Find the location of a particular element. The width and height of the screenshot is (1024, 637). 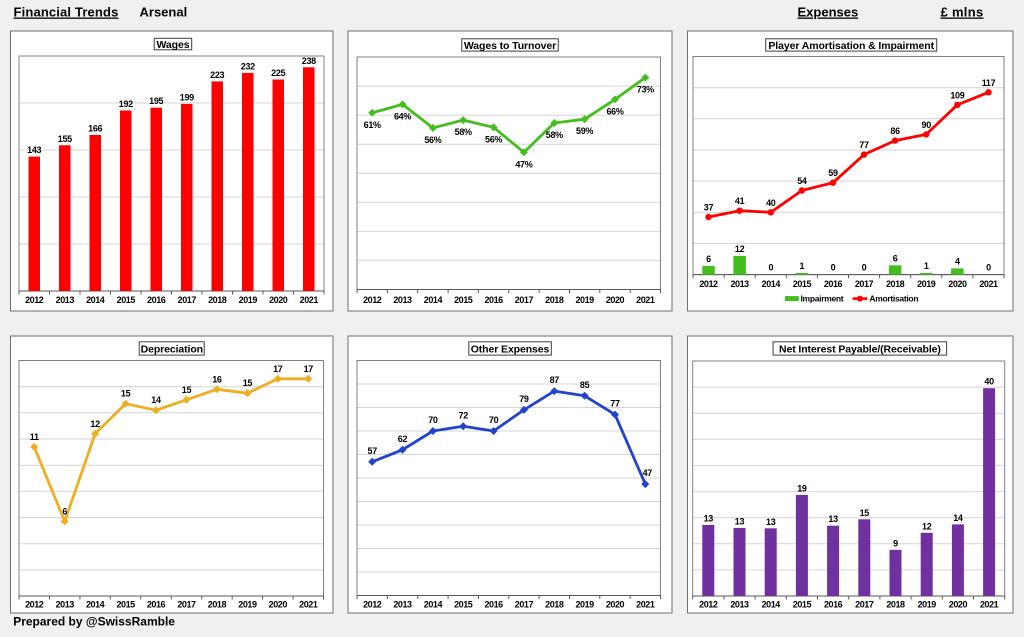

svg-text: 86 is located at coordinates (895, 131).